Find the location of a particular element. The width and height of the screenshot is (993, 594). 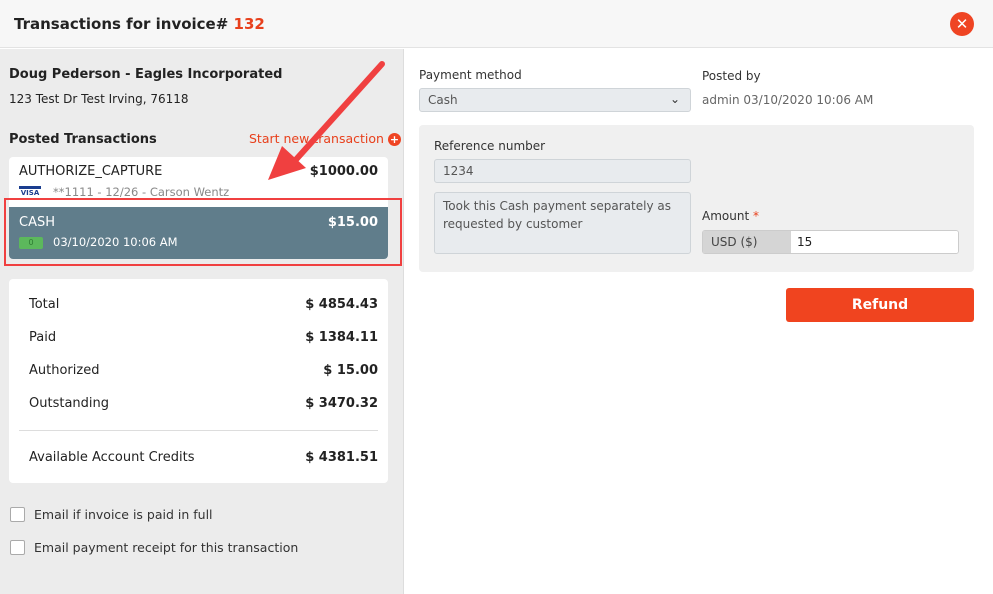

customer-address: 123 Test Dr Test Irving, 76118 is located at coordinates (99, 99).